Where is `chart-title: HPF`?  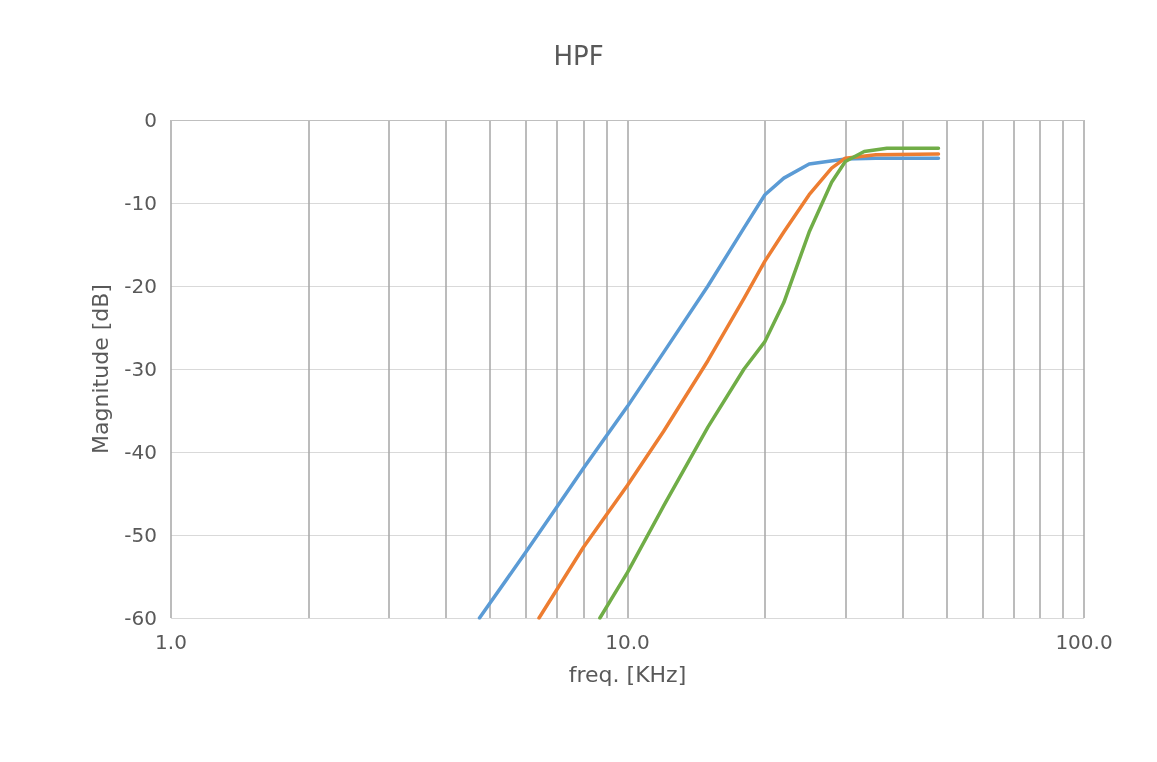 chart-title: HPF is located at coordinates (578, 56).